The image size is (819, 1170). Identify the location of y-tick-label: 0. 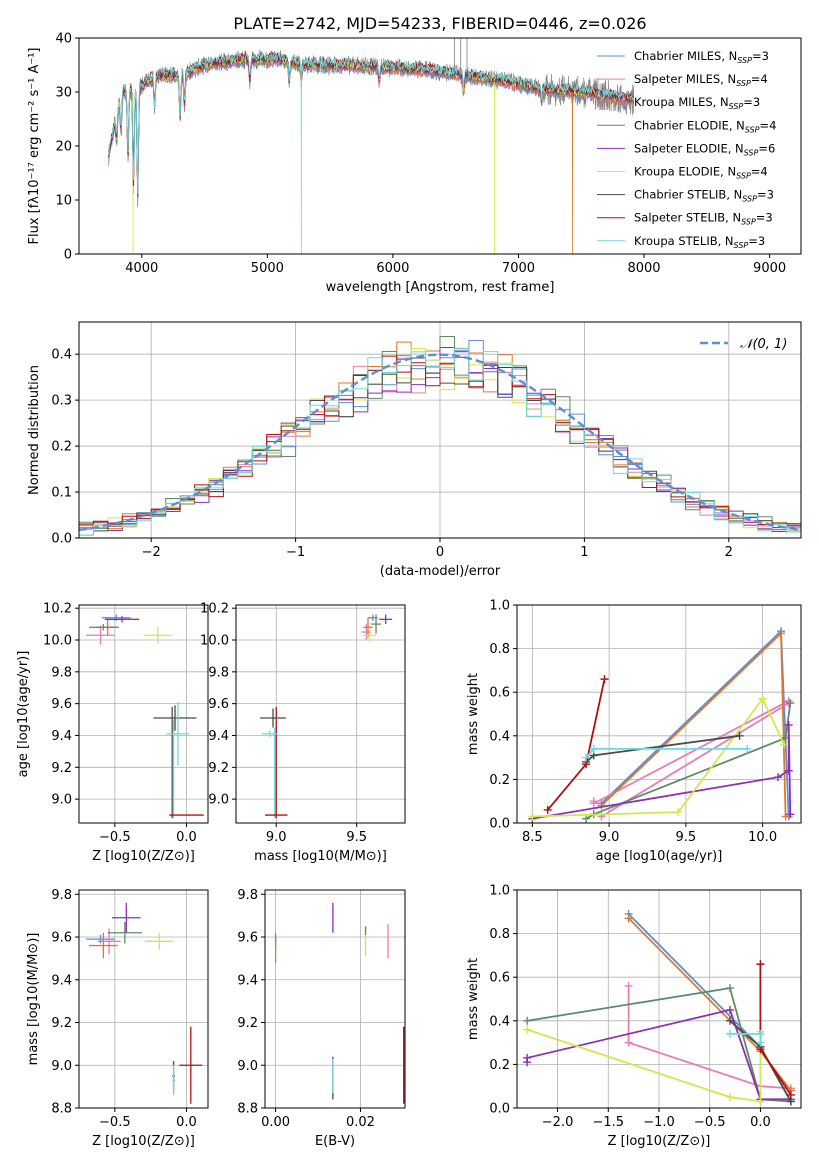
(68, 255).